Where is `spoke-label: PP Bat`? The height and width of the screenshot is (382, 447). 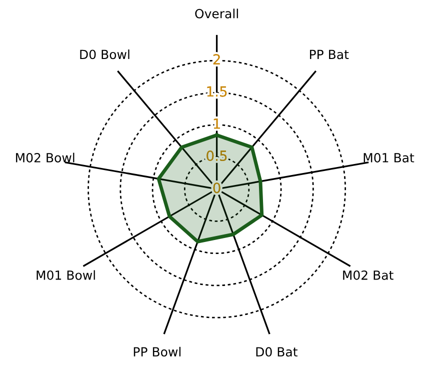
spoke-label: PP Bat is located at coordinates (329, 55).